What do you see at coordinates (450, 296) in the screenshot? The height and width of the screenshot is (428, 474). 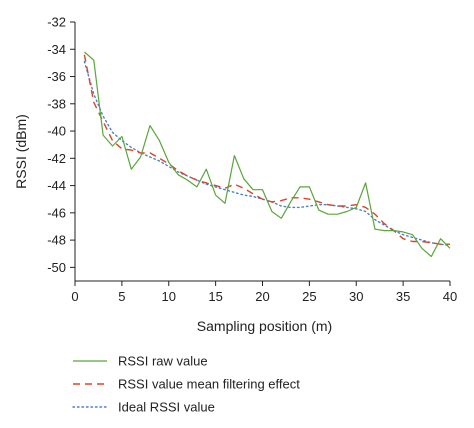 I see `x-tick-label: 40` at bounding box center [450, 296].